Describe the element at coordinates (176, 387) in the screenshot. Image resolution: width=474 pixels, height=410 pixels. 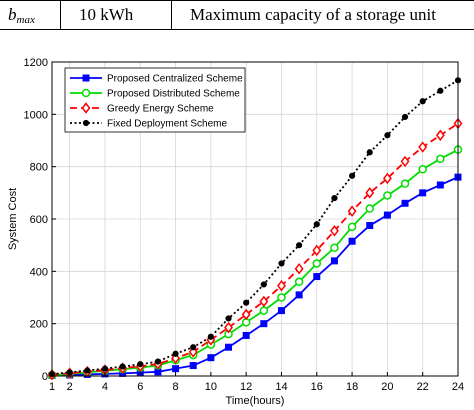
I see `x-tick-label: 8` at that location.